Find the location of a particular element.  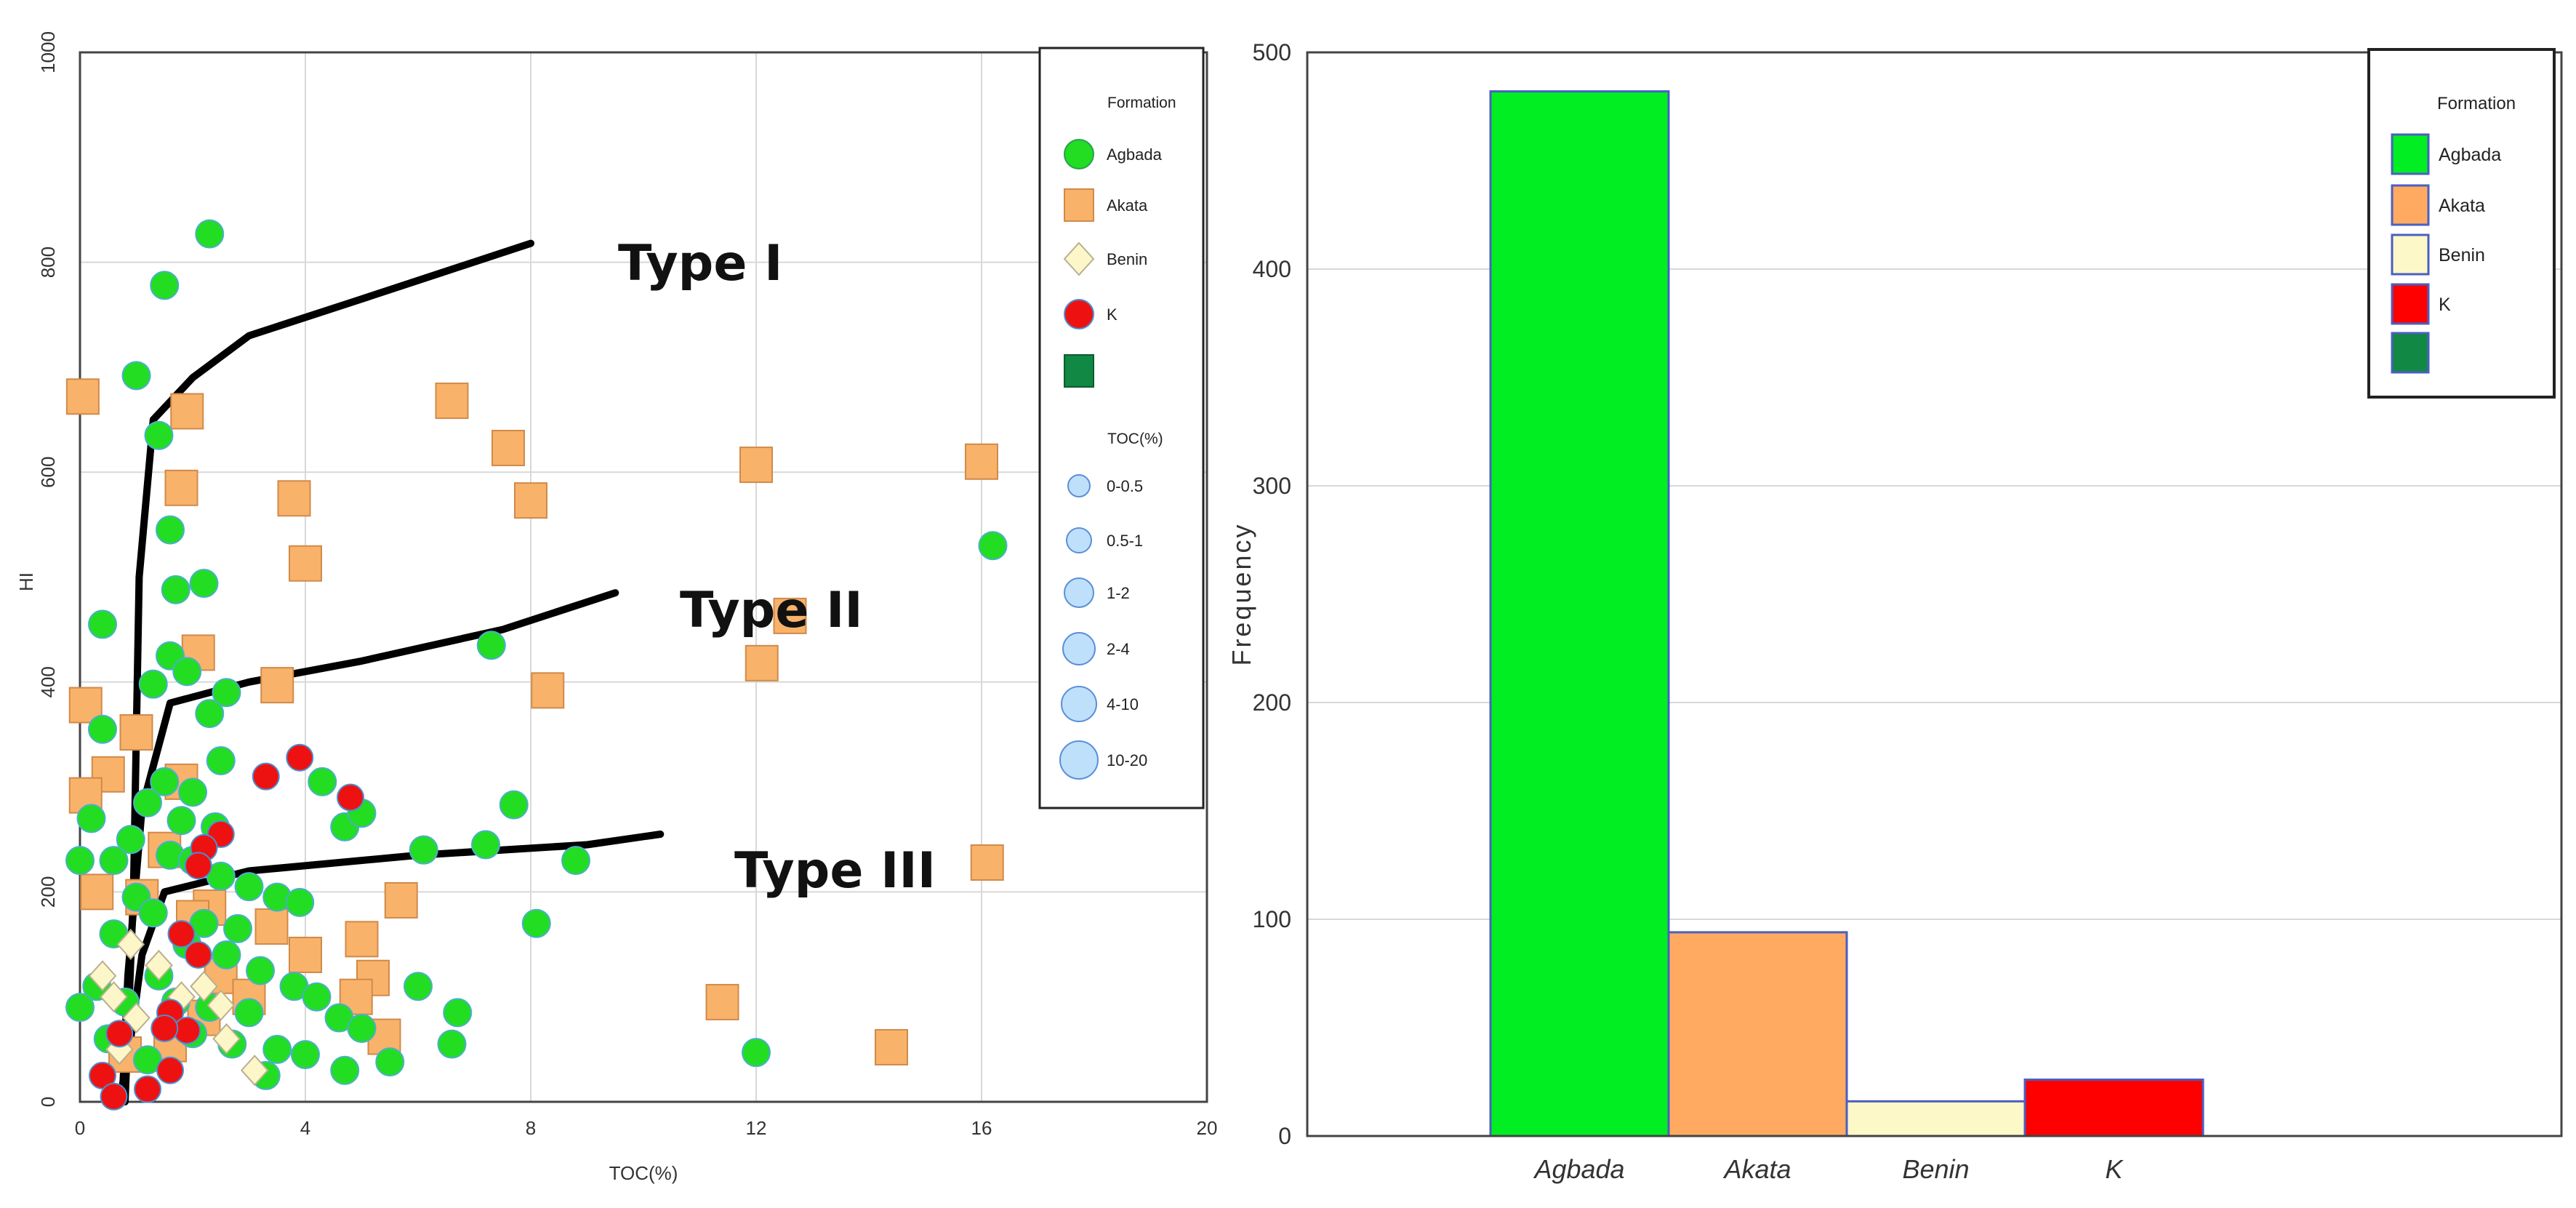

scatter-x-tick-label: 16 is located at coordinates (982, 1128).